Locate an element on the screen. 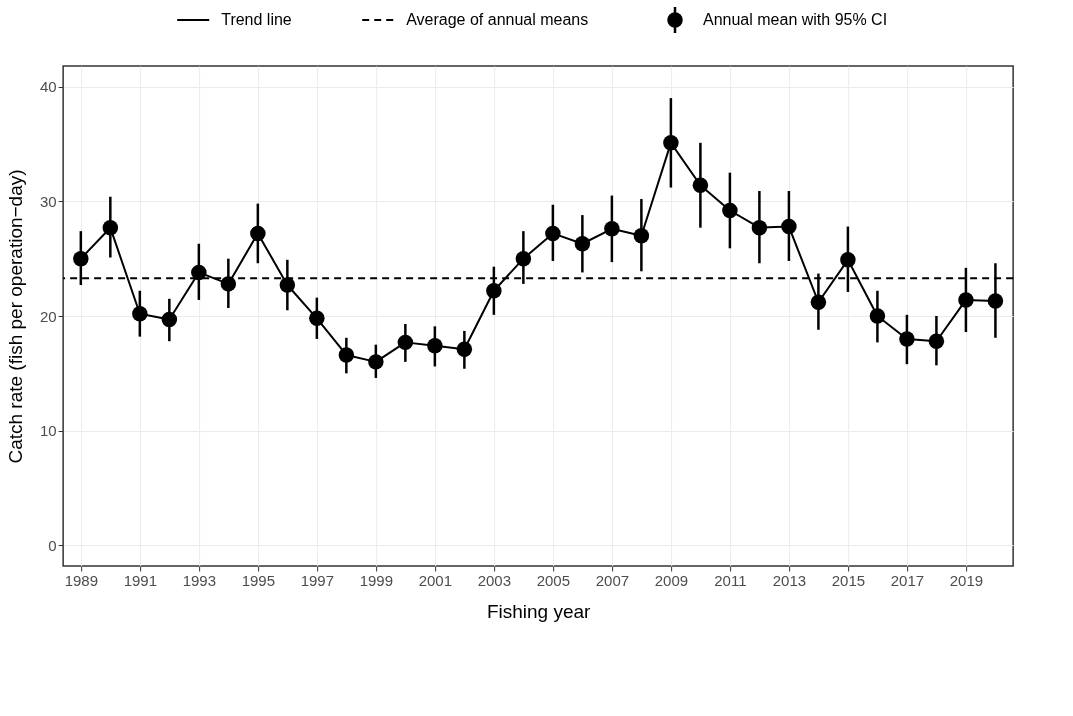  x-tick-label: 2019 is located at coordinates (966, 580).